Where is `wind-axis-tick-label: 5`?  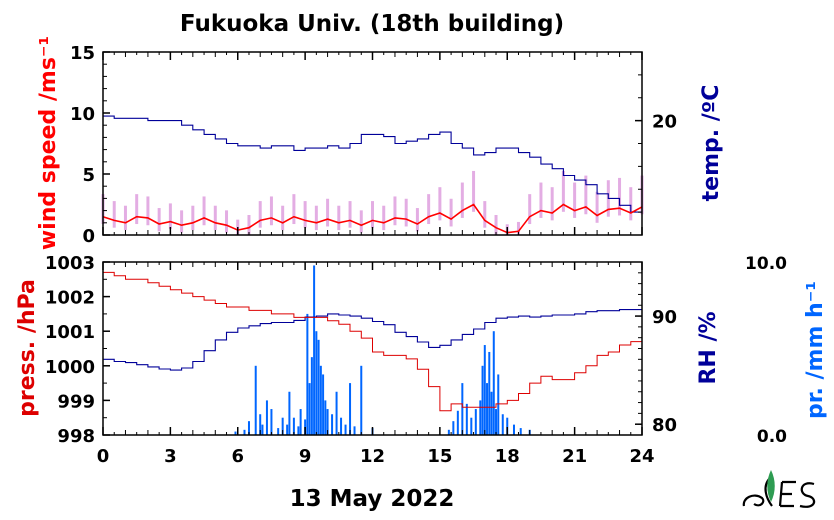
wind-axis-tick-label: 5 is located at coordinates (88, 175).